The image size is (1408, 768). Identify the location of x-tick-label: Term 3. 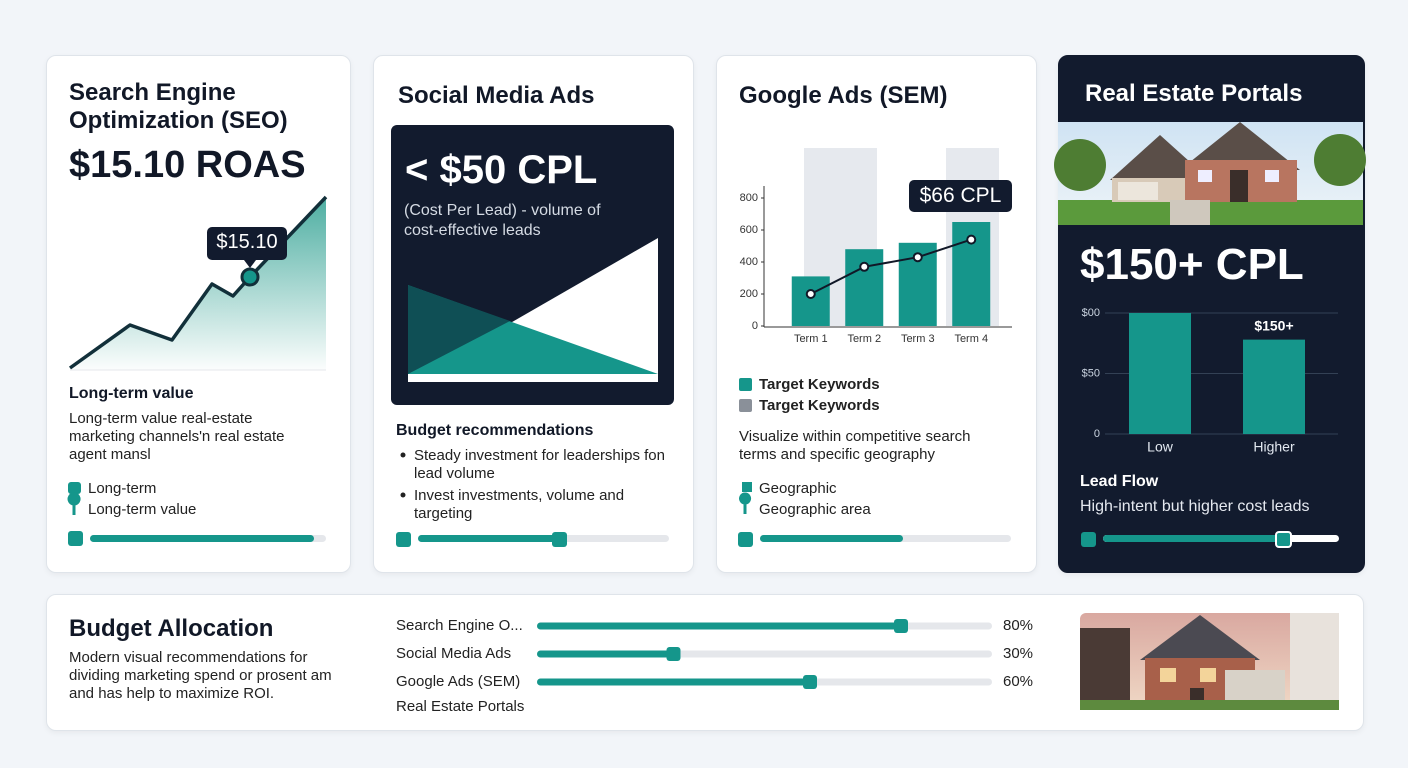
(918, 339).